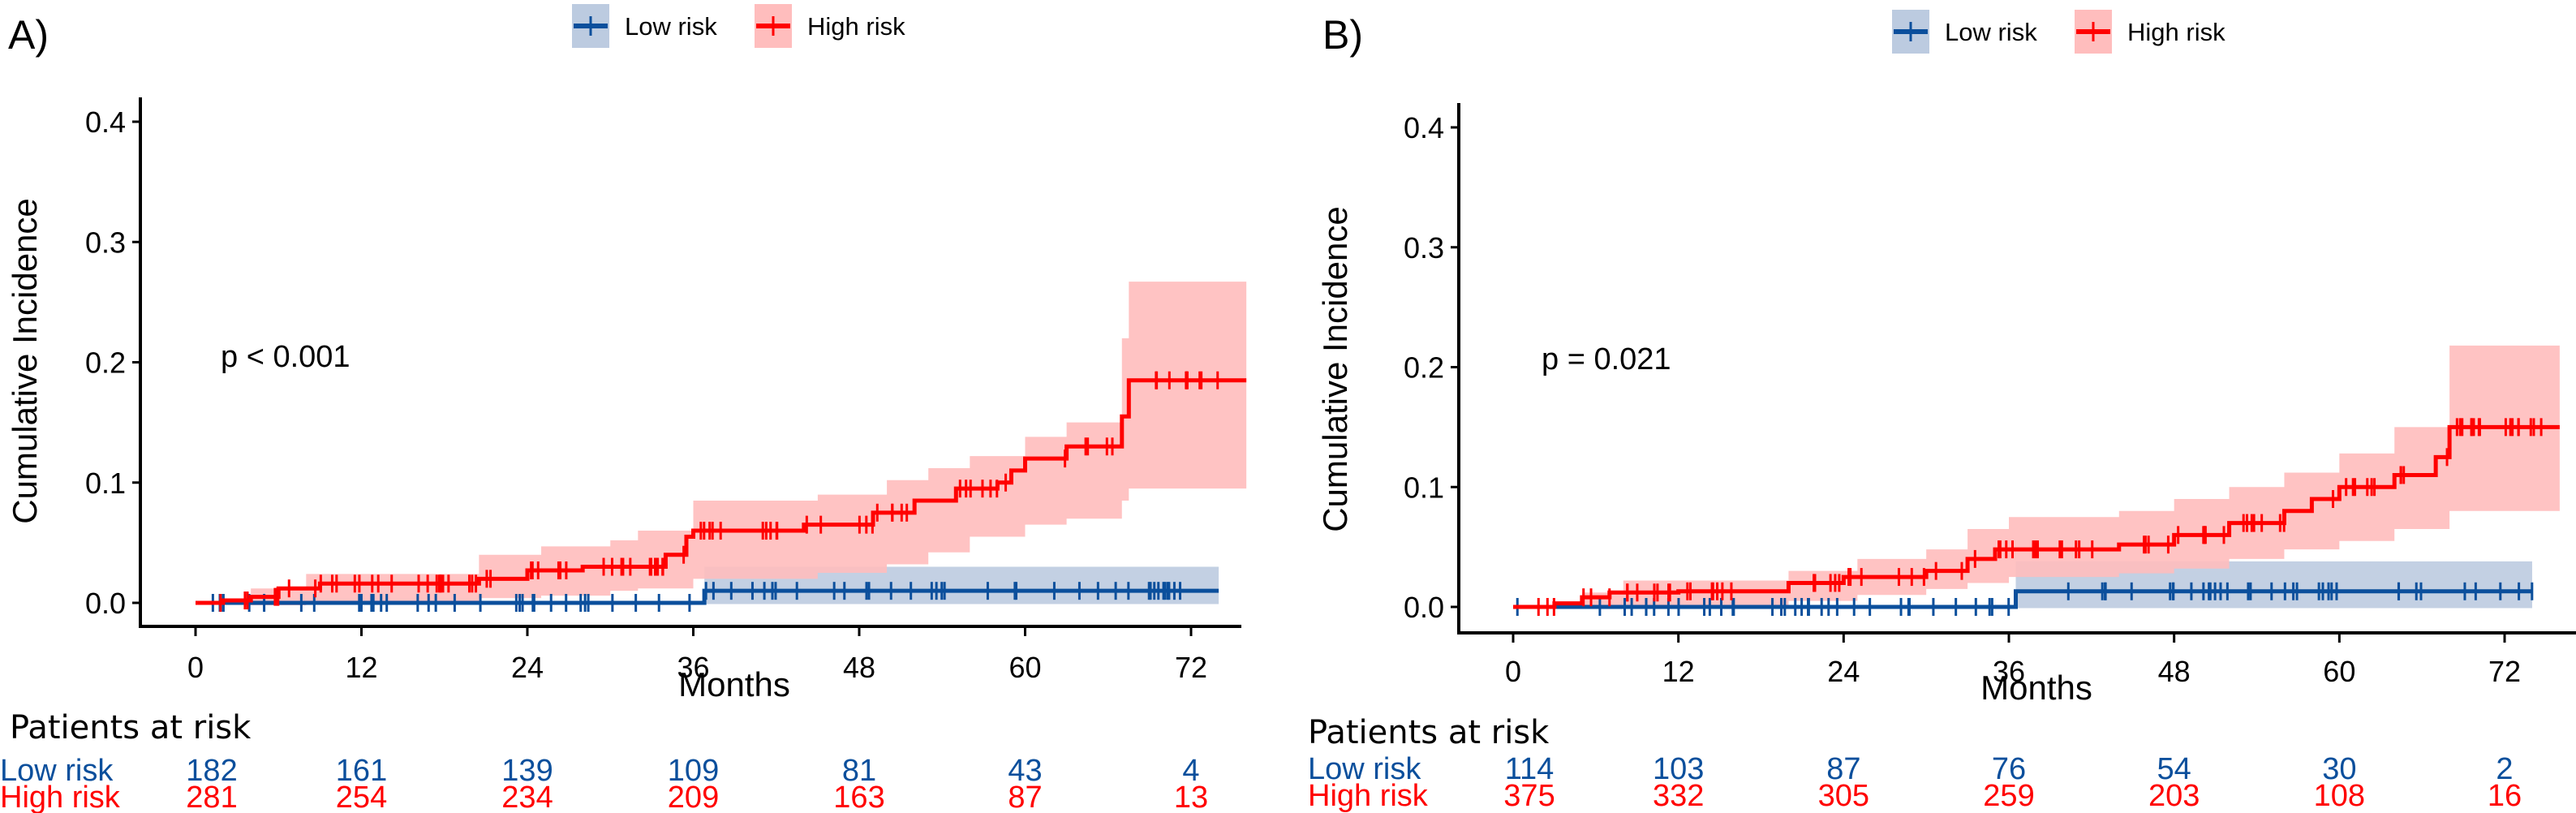 This screenshot has height=813, width=2576. I want to click on risk-count: 234, so click(527, 797).